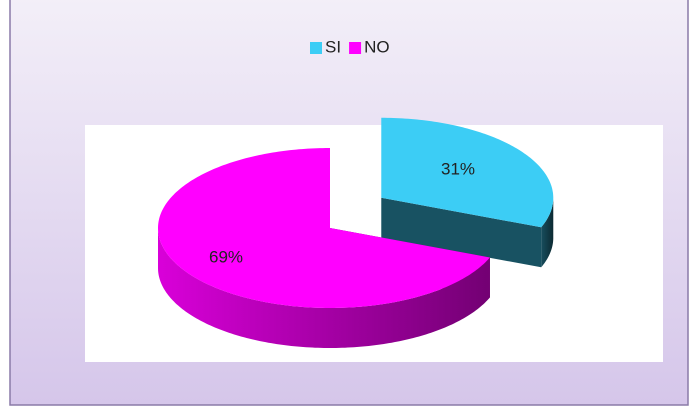  Describe the element at coordinates (461, 232) in the screenshot. I see `slice-cut` at that location.